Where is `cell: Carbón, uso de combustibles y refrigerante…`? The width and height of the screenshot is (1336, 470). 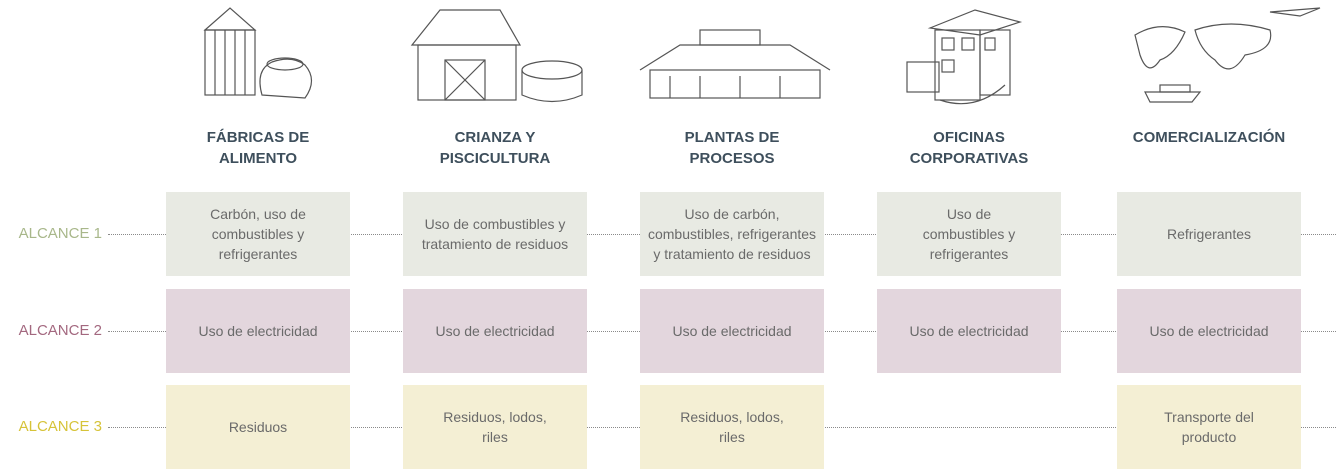 cell: Carbón, uso de combustibles y refrigerante… is located at coordinates (258, 234).